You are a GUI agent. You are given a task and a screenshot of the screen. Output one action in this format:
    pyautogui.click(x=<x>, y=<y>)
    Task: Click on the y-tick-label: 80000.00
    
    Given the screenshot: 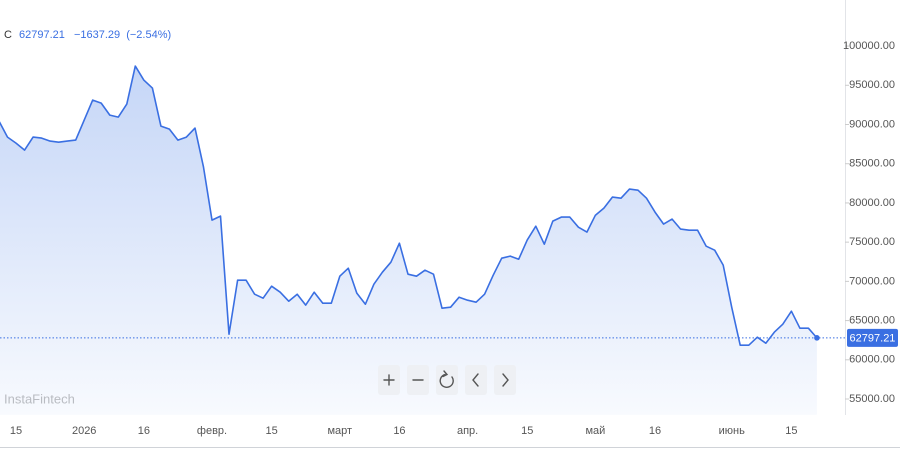 What is the action you would take?
    pyautogui.click(x=872, y=203)
    